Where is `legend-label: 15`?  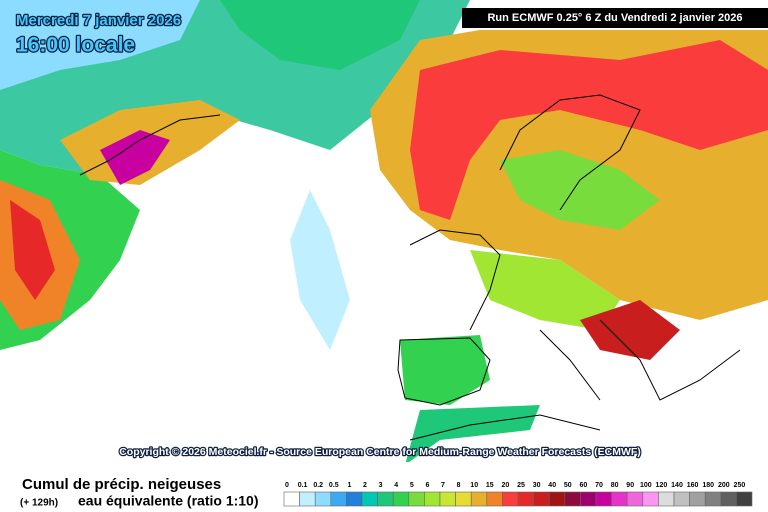
legend-label: 15 is located at coordinates (490, 485).